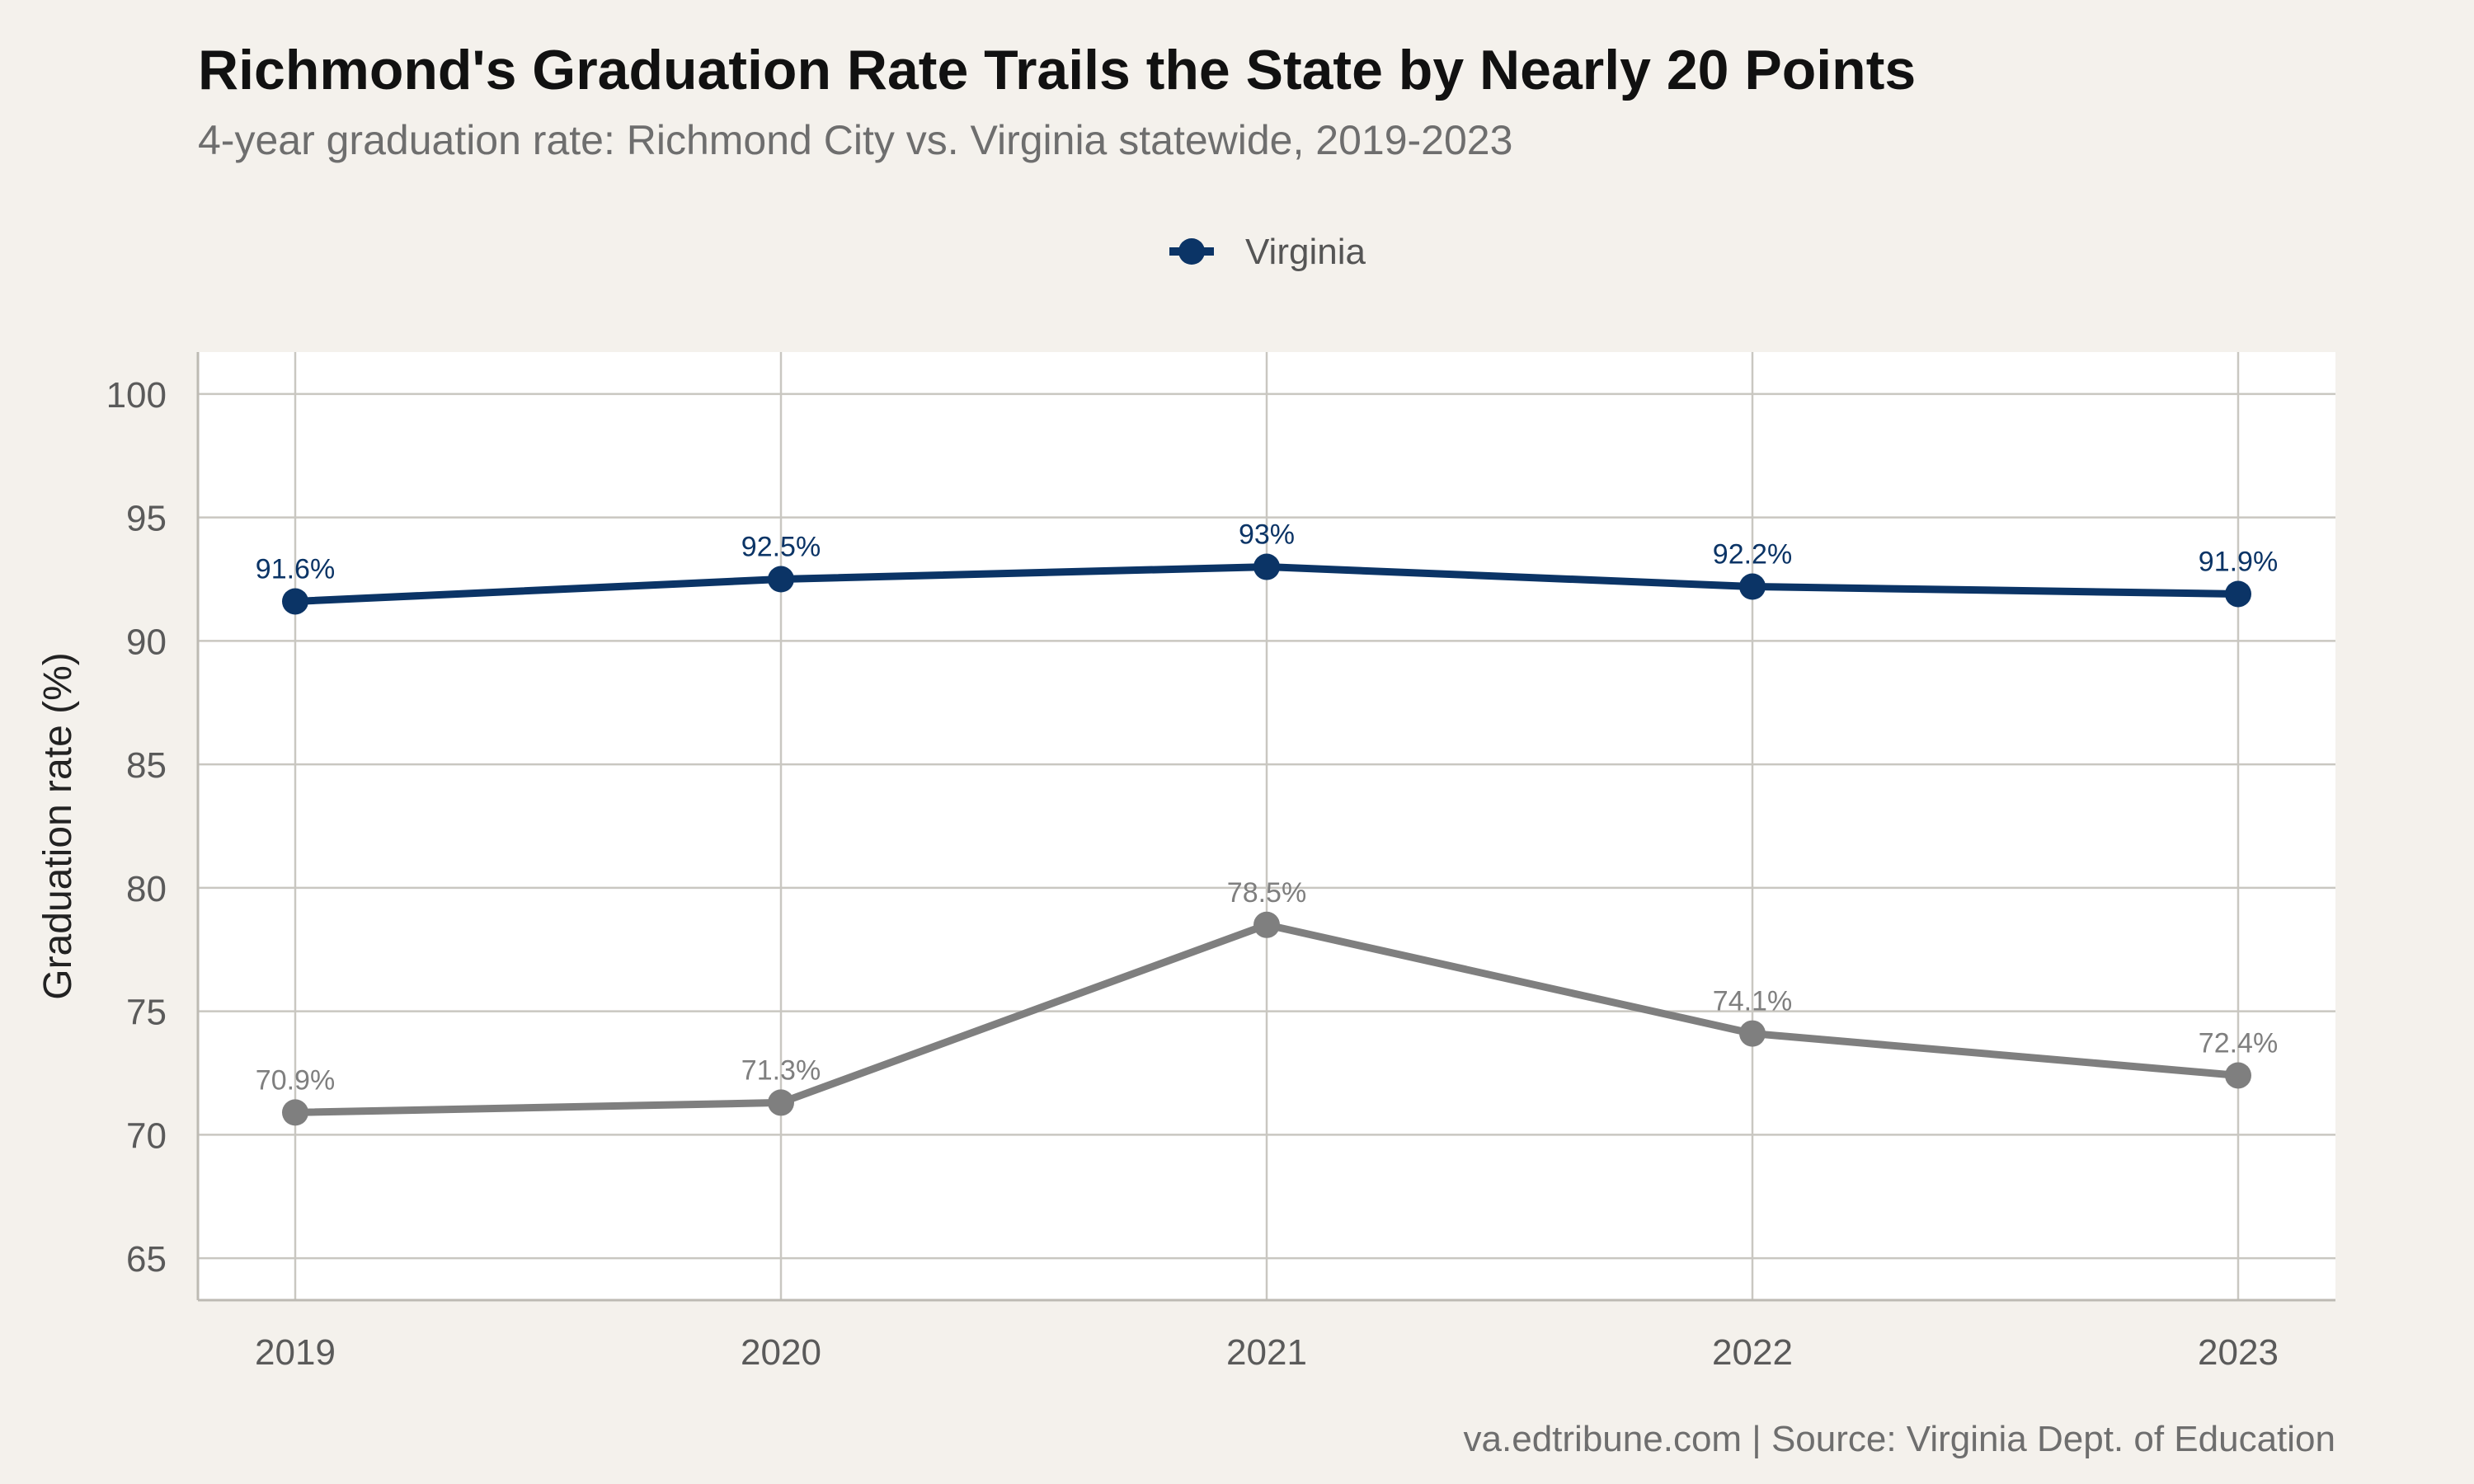 Image resolution: width=2474 pixels, height=1484 pixels. Describe the element at coordinates (146, 889) in the screenshot. I see `y-tick-label: 80` at that location.